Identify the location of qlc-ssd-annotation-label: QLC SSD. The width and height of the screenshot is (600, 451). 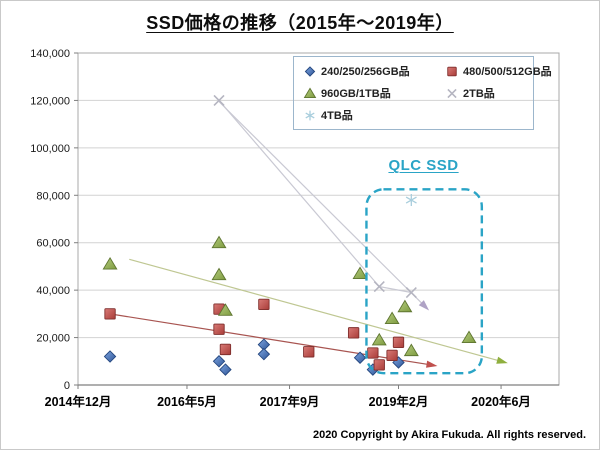
(423, 166).